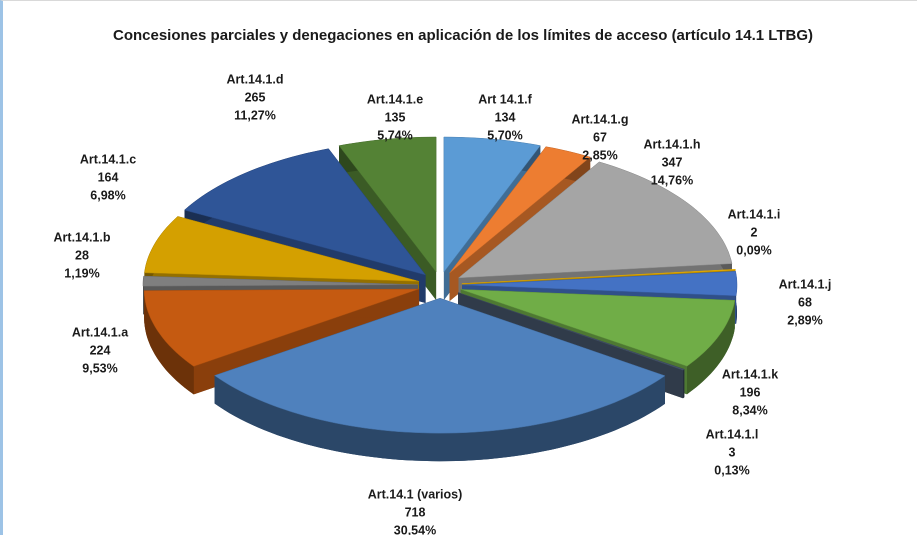  What do you see at coordinates (108, 159) in the screenshot?
I see `slice-label-name: Art.14.1.c` at bounding box center [108, 159].